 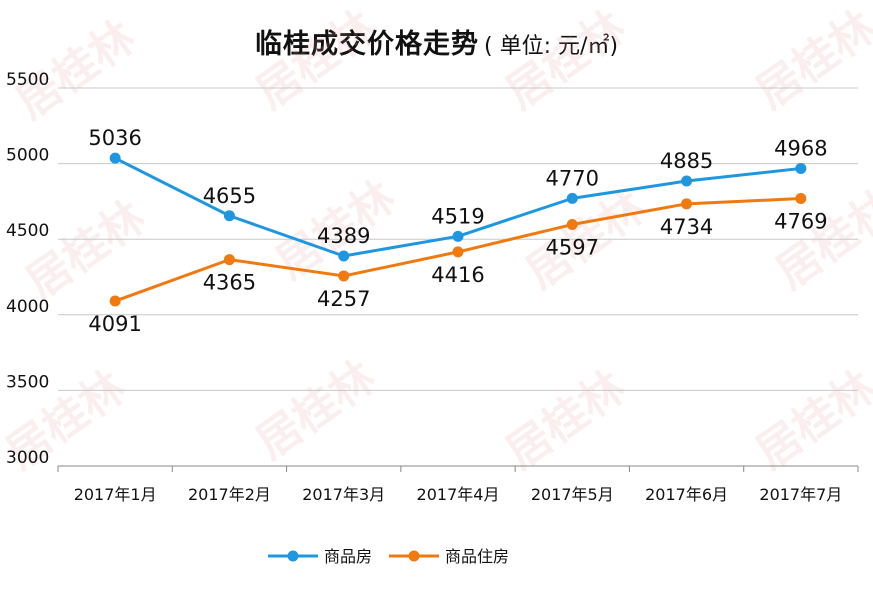 What do you see at coordinates (458, 494) in the screenshot?
I see `x-tick-label: 2017年4月` at bounding box center [458, 494].